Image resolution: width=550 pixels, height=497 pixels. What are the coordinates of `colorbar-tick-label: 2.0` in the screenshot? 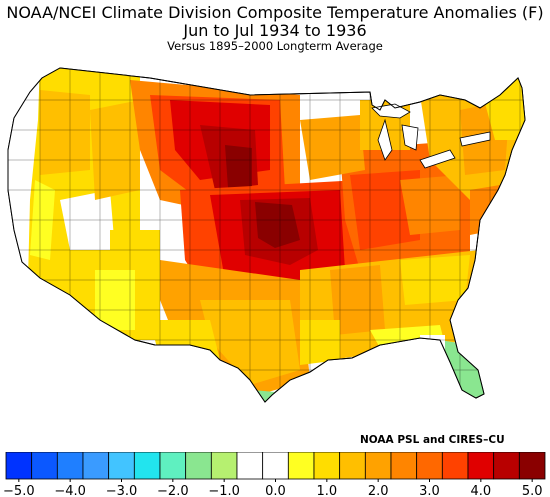 It's located at (378, 490).